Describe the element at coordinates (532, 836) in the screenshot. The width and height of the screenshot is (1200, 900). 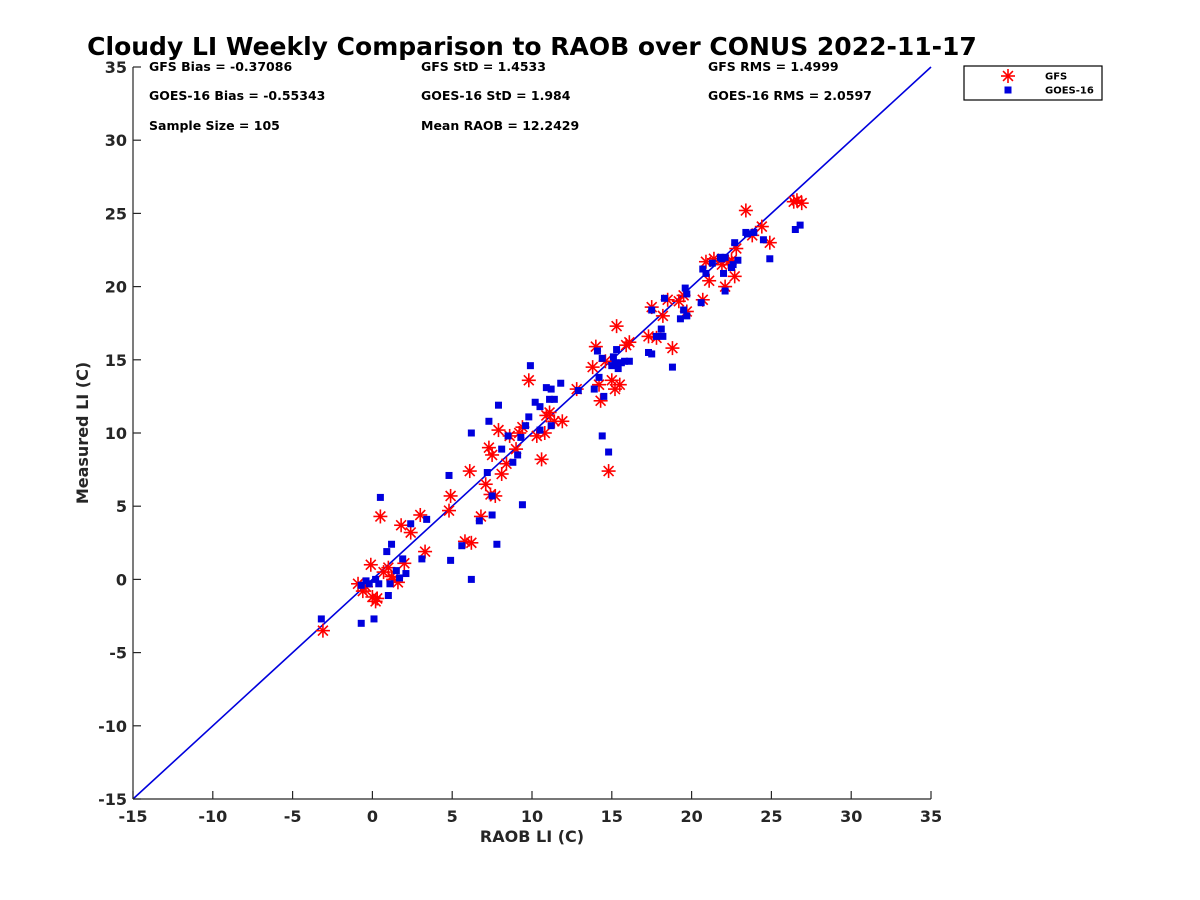
I see `x-axis-label: RAOB LI (C)` at that location.